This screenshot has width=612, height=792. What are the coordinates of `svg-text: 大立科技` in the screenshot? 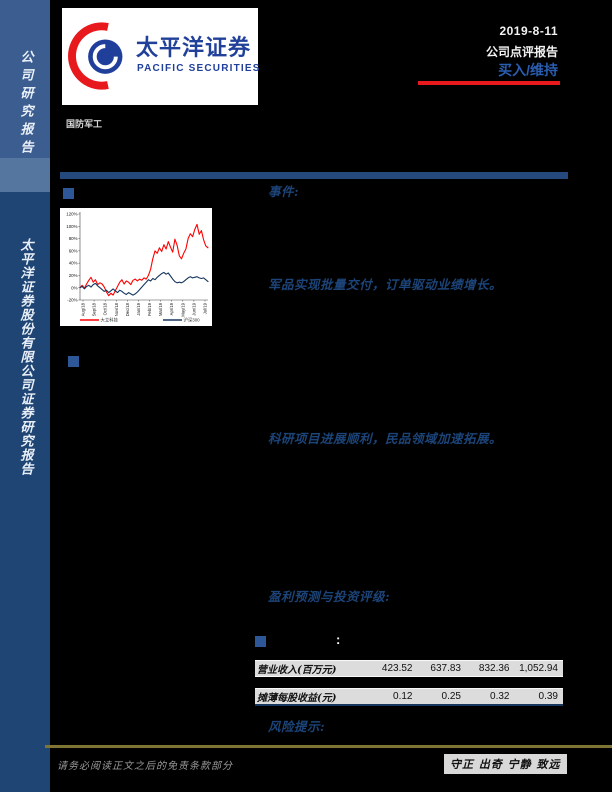 It's located at (110, 320).